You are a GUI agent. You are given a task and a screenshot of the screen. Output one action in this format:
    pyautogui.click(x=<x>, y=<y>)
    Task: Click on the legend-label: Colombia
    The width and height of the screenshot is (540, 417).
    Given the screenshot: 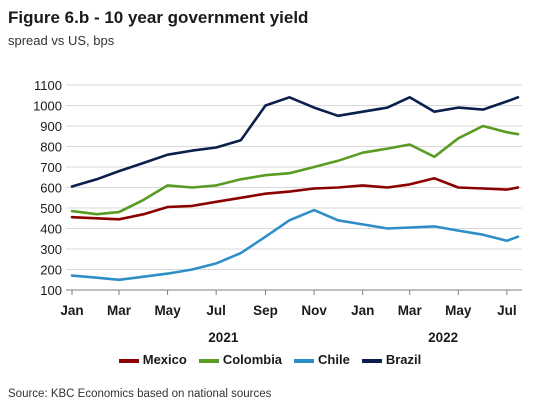 What is the action you would take?
    pyautogui.click(x=252, y=359)
    